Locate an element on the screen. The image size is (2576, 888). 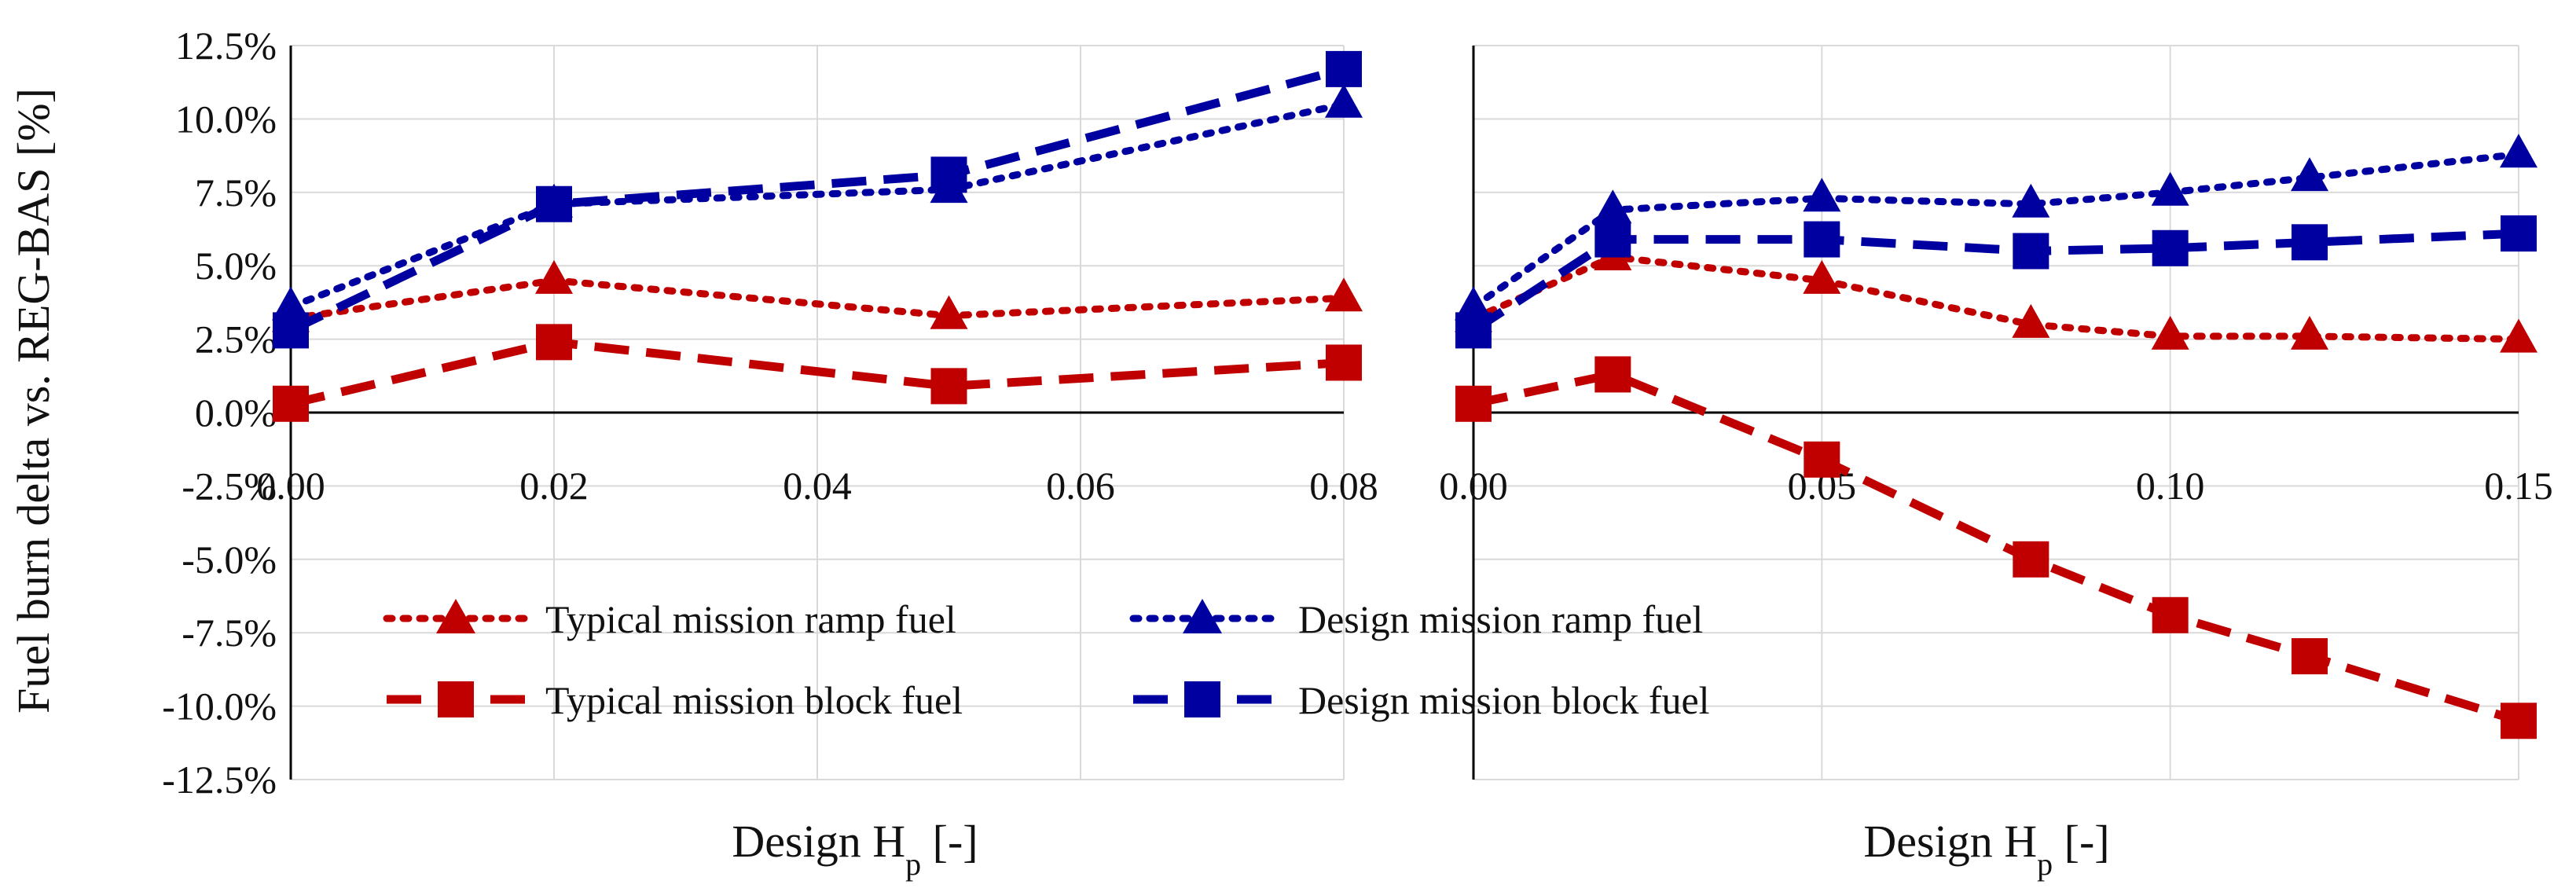
x-tick-label-left: 0.00 is located at coordinates (290, 486).